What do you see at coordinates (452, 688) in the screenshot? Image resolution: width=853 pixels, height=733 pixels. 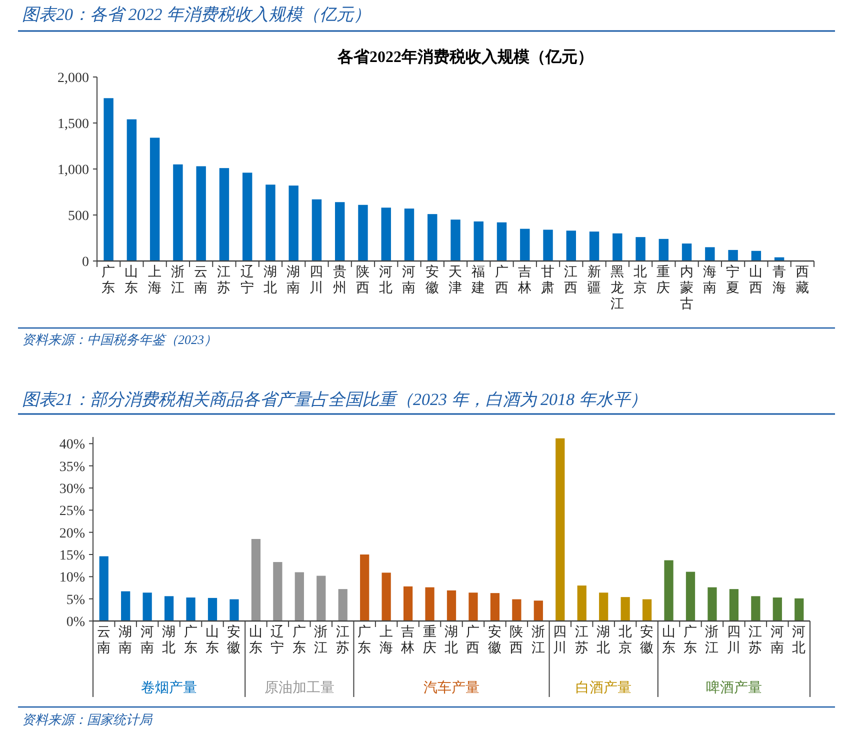 I see `text: 汽车产量` at bounding box center [452, 688].